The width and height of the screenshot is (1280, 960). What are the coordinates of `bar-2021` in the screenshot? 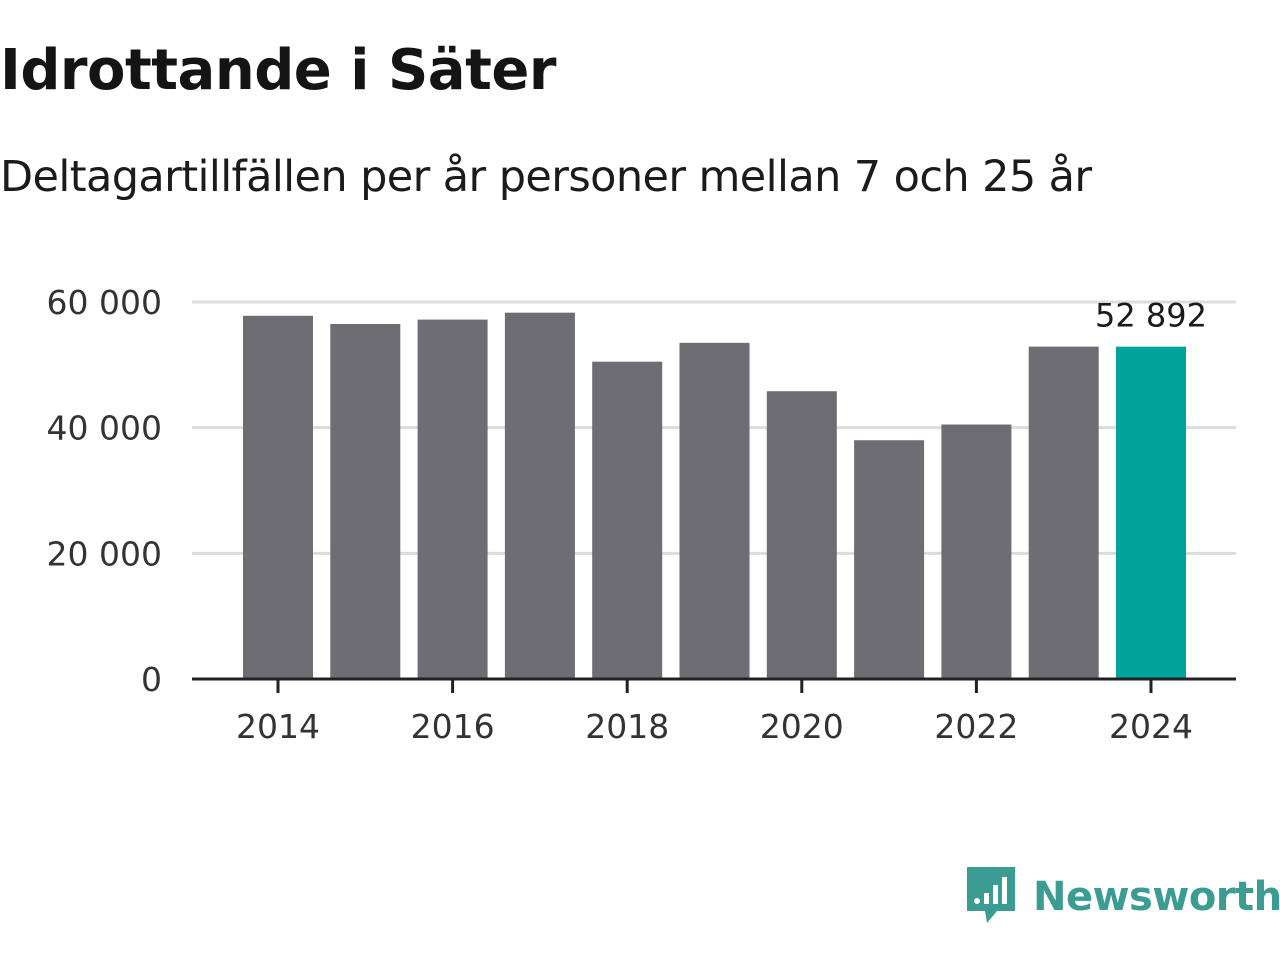 It's located at (889, 559).